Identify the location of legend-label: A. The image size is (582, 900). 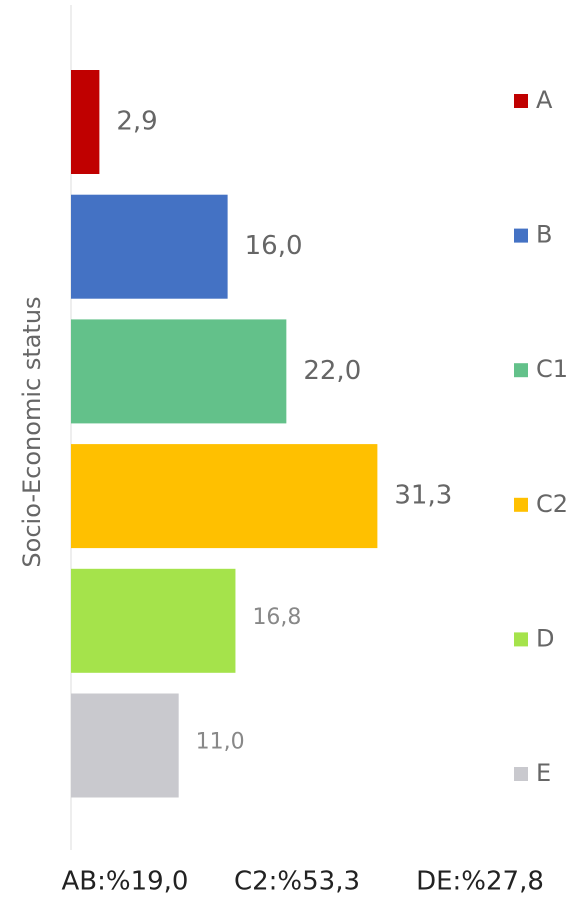
(544, 100).